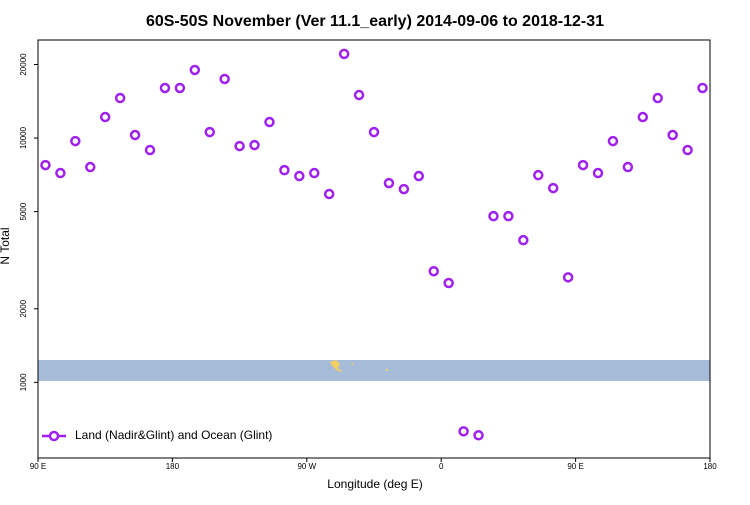 This screenshot has height=505, width=750. Describe the element at coordinates (23, 64) in the screenshot. I see `y-tick-label: 20000` at that location.